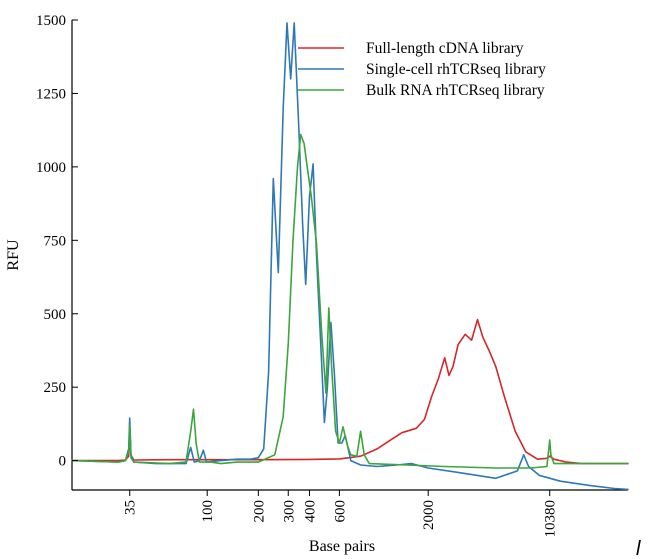  I want to click on corner-mark: l, so click(638, 548).